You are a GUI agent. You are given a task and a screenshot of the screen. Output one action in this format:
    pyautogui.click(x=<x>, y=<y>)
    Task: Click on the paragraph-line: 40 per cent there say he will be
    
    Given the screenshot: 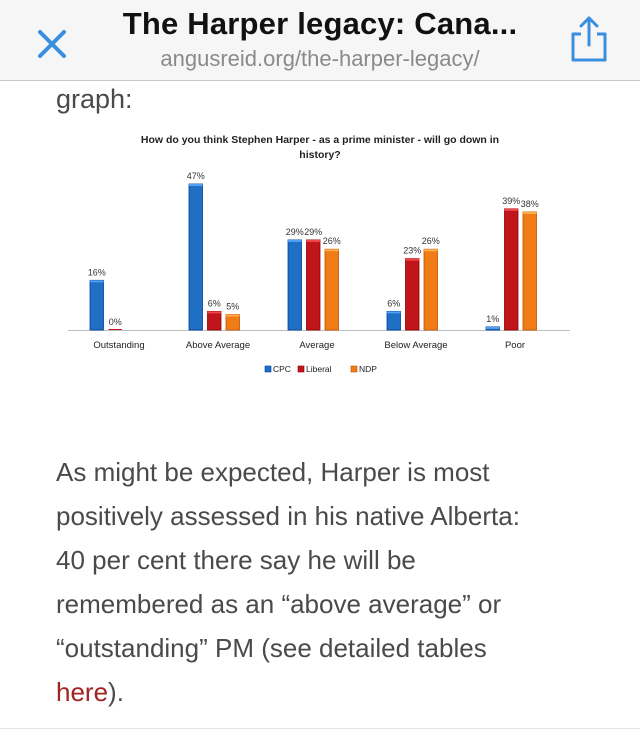 What is the action you would take?
    pyautogui.click(x=236, y=560)
    